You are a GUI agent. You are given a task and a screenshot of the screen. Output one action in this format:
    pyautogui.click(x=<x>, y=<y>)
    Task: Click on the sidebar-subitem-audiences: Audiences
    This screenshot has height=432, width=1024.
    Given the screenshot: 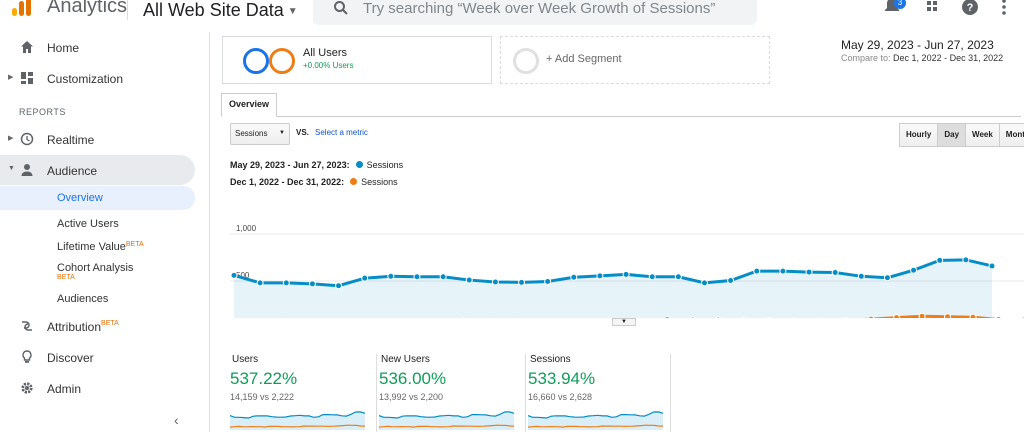 What is the action you would take?
    pyautogui.click(x=83, y=299)
    